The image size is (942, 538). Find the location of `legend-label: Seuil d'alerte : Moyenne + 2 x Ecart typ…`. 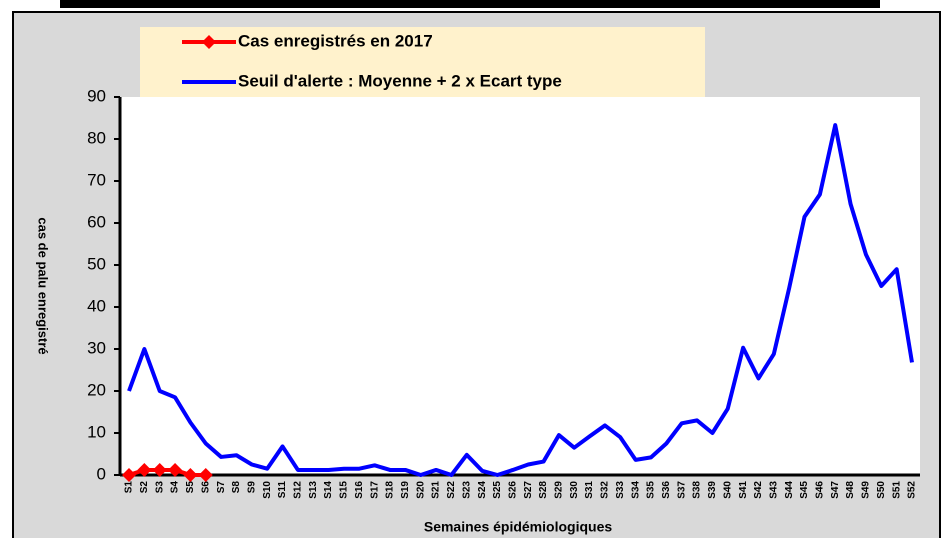

legend-label: Seuil d'alerte : Moyenne + 2 x Ecart typ… is located at coordinates (400, 80).